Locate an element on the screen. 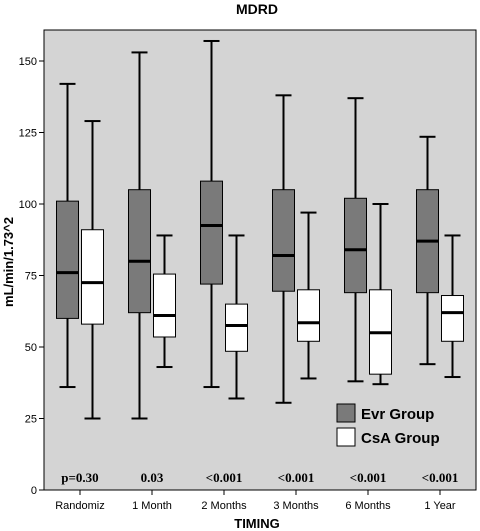 The height and width of the screenshot is (531, 480). y-tick-label: 150 is located at coordinates (28, 62).